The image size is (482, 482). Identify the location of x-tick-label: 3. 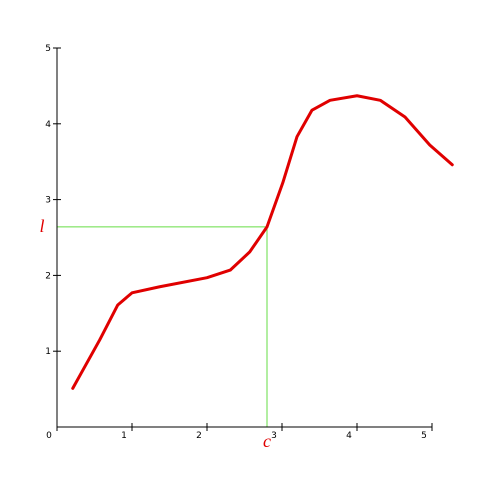
(274, 436).